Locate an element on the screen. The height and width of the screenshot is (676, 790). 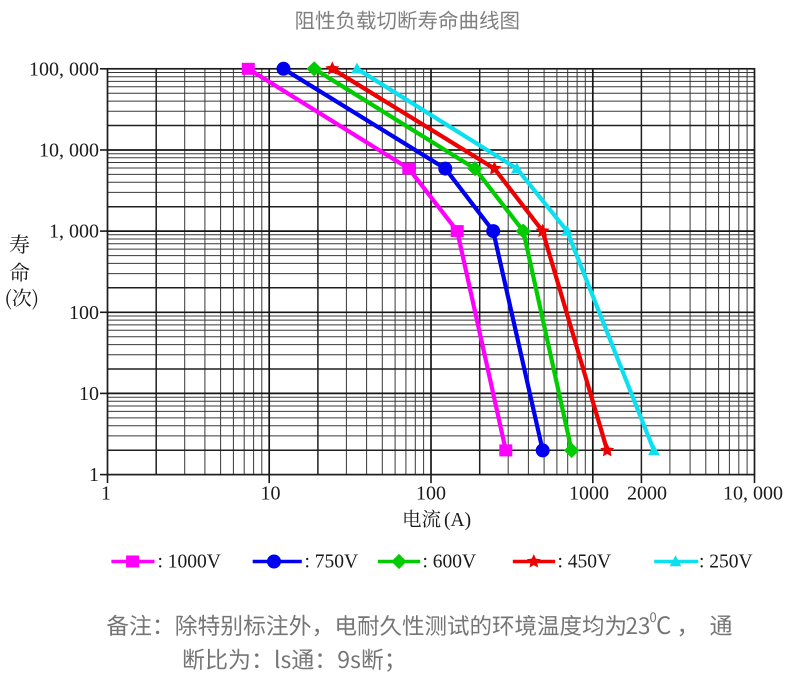
svg-text: 2000 is located at coordinates (647, 494).